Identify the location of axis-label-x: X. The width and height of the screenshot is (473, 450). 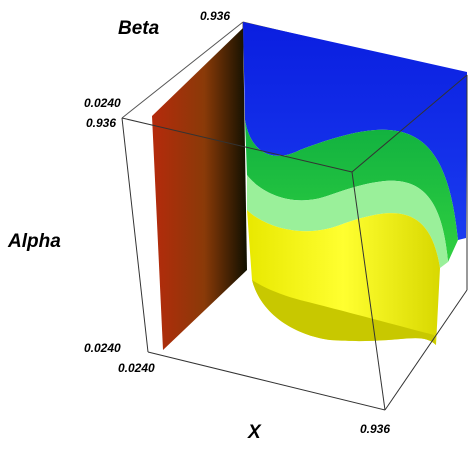
(254, 432).